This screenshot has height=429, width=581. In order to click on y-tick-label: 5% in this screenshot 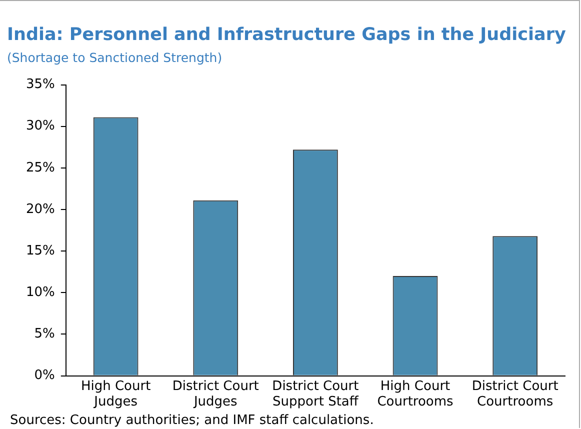, I will do `click(44, 334)`.